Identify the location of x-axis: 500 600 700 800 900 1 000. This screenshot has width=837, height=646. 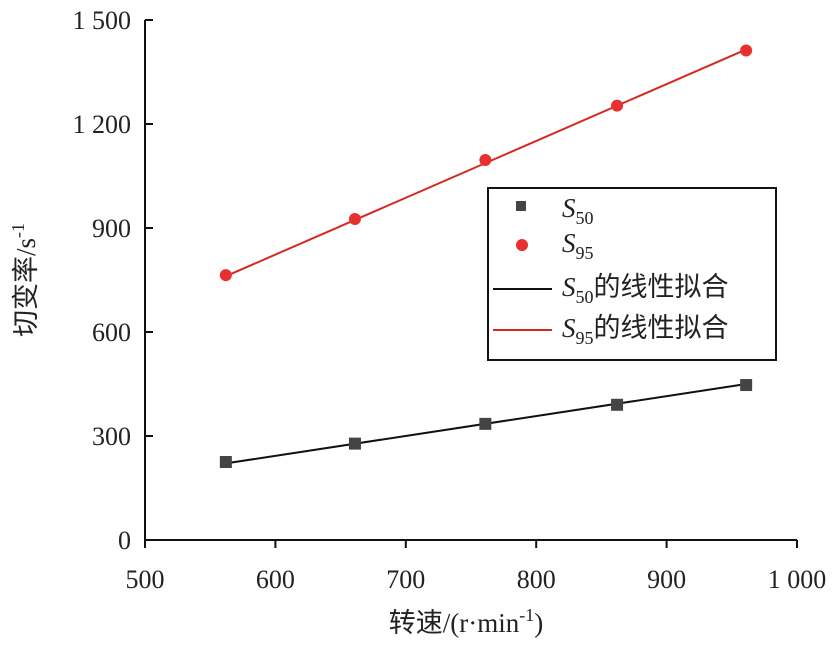
(476, 566).